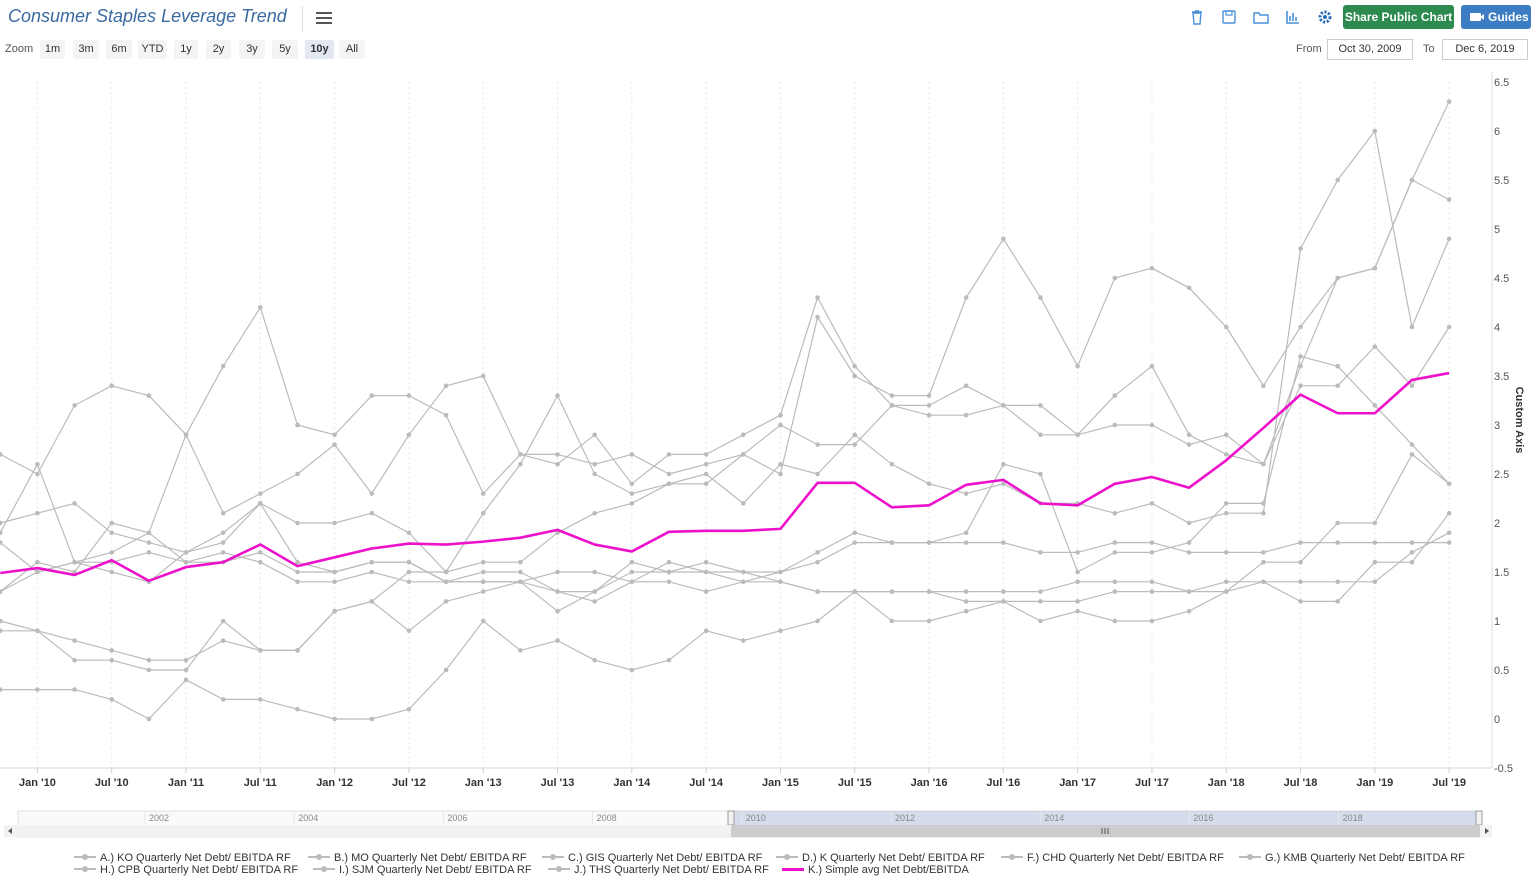 The width and height of the screenshot is (1537, 886). What do you see at coordinates (308, 818) in the screenshot?
I see `navigator-year: 2004` at bounding box center [308, 818].